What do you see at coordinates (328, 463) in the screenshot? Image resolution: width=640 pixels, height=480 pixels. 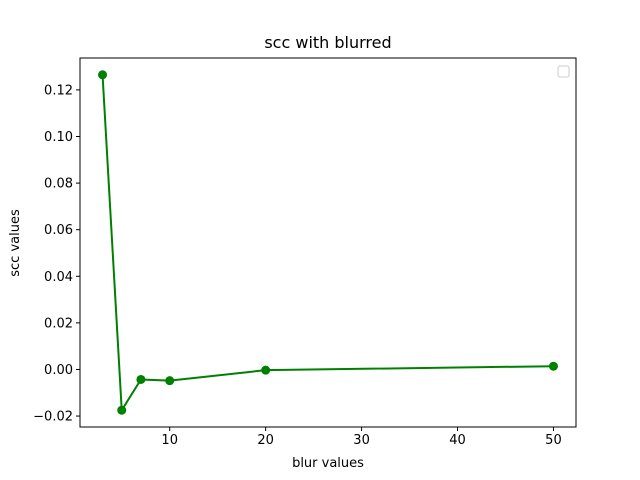 I see `x-axis-label: blur values` at bounding box center [328, 463].